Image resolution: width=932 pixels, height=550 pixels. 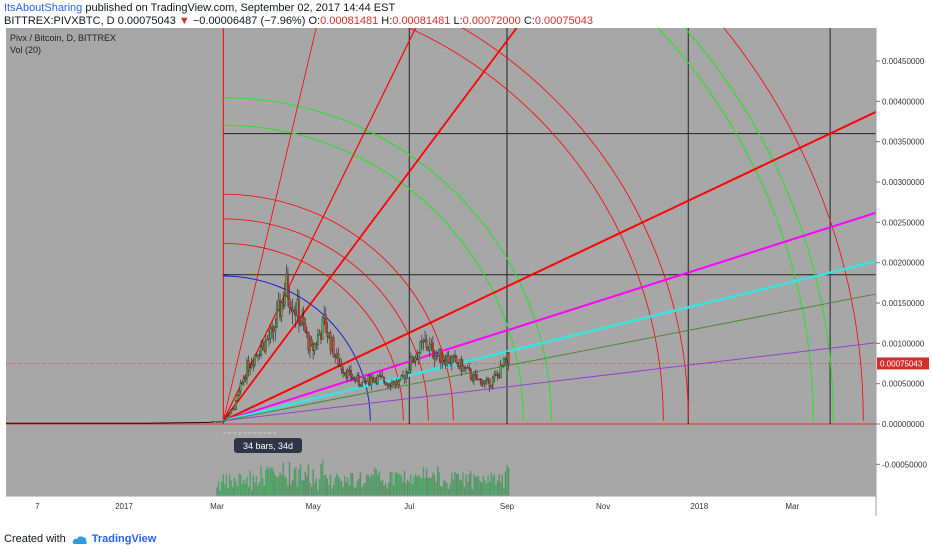 I want to click on measure-label: 34 bars, 34d, so click(x=268, y=446).